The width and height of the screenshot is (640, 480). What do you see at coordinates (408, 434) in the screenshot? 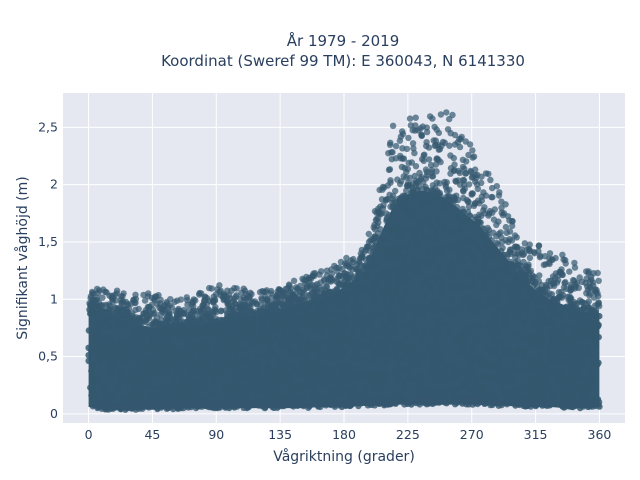
I see `x-tick-label: 225` at bounding box center [408, 434].